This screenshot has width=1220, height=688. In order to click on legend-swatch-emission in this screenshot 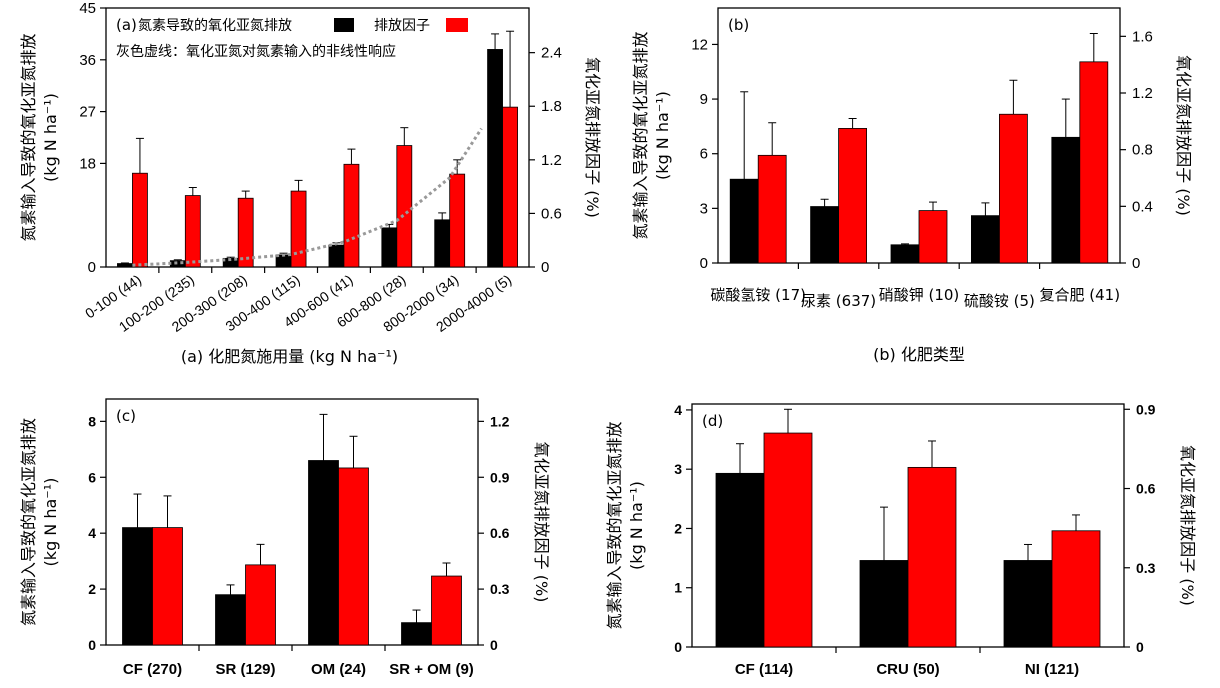, I will do `click(344, 25)`.